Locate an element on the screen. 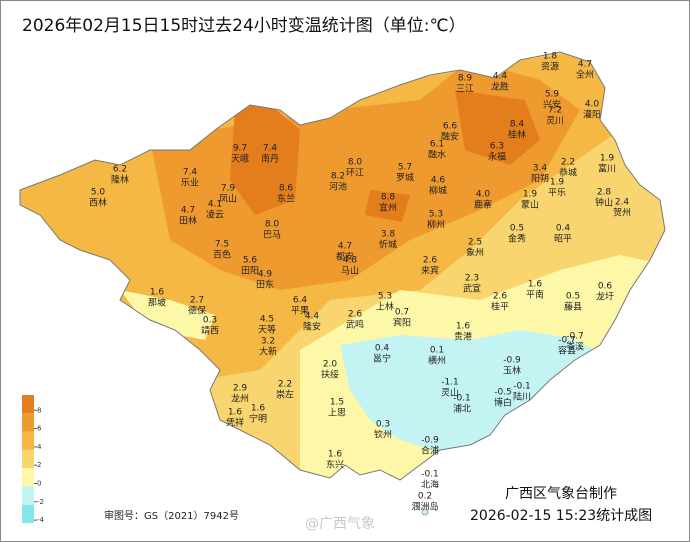 This screenshot has height=542, width=690. station-name: 灵川 is located at coordinates (555, 121).